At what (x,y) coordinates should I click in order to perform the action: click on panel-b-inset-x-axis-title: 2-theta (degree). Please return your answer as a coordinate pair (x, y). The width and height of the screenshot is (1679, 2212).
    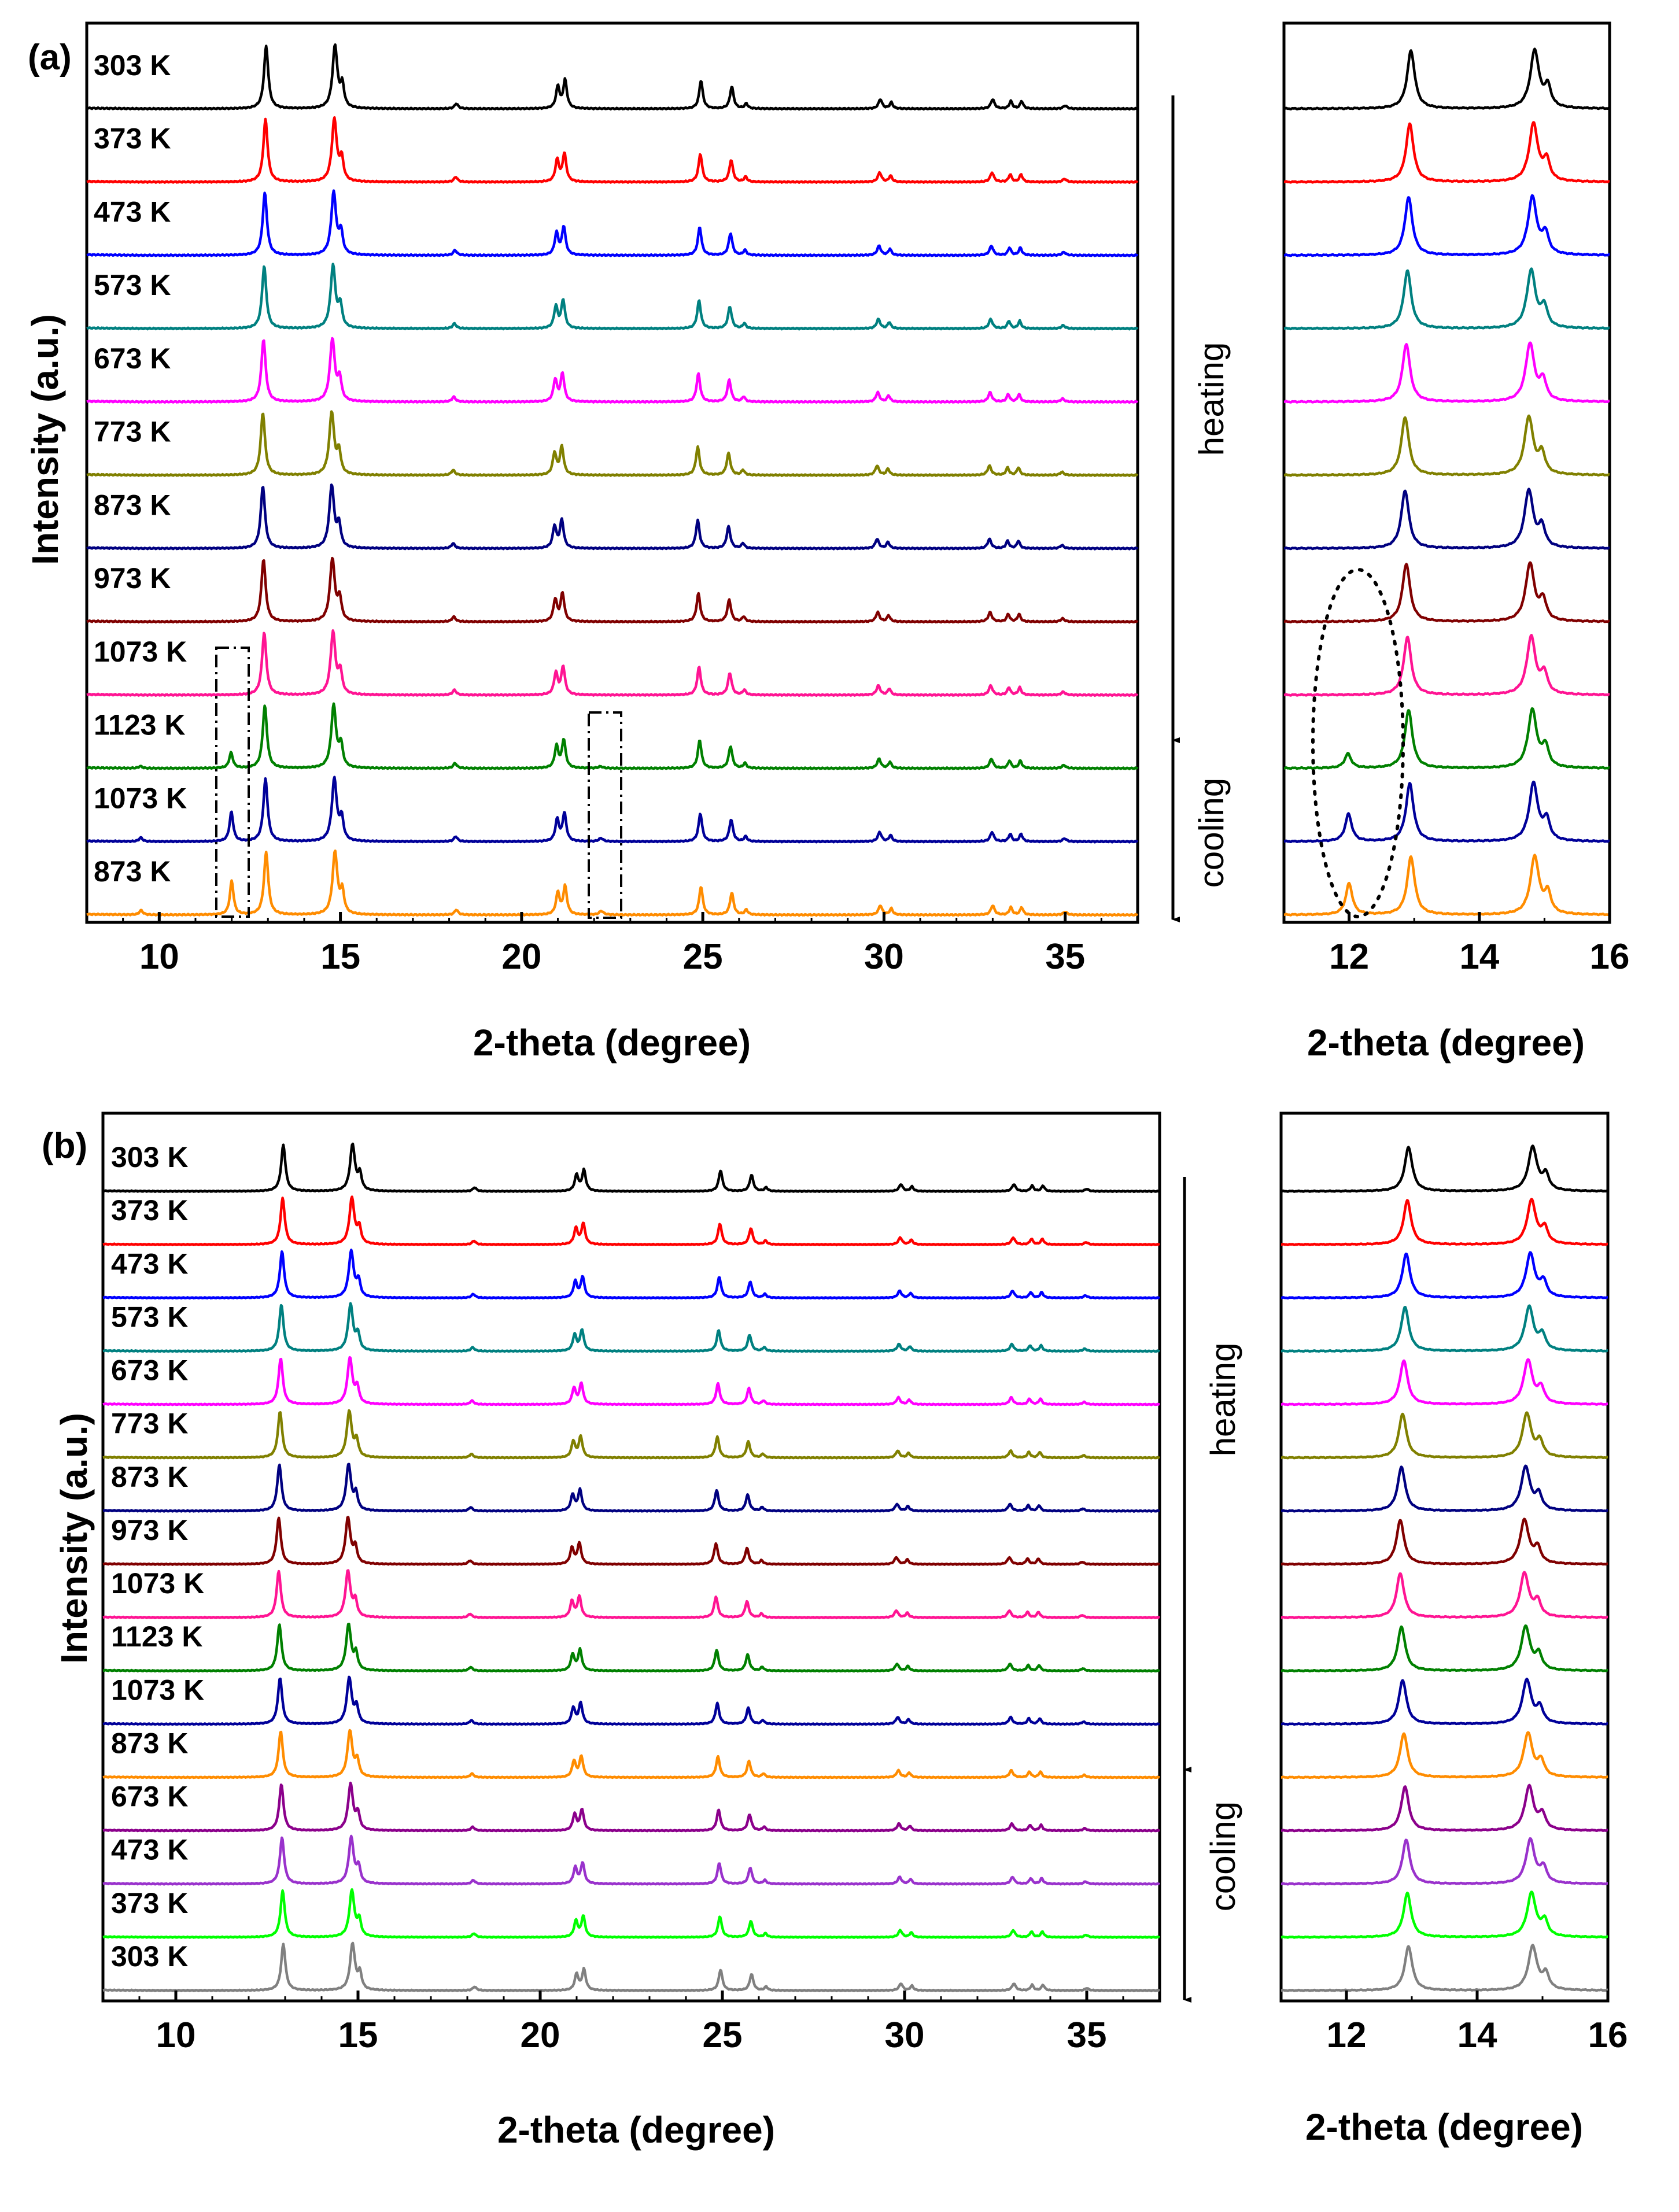
    Looking at the image, I should click on (1444, 2127).